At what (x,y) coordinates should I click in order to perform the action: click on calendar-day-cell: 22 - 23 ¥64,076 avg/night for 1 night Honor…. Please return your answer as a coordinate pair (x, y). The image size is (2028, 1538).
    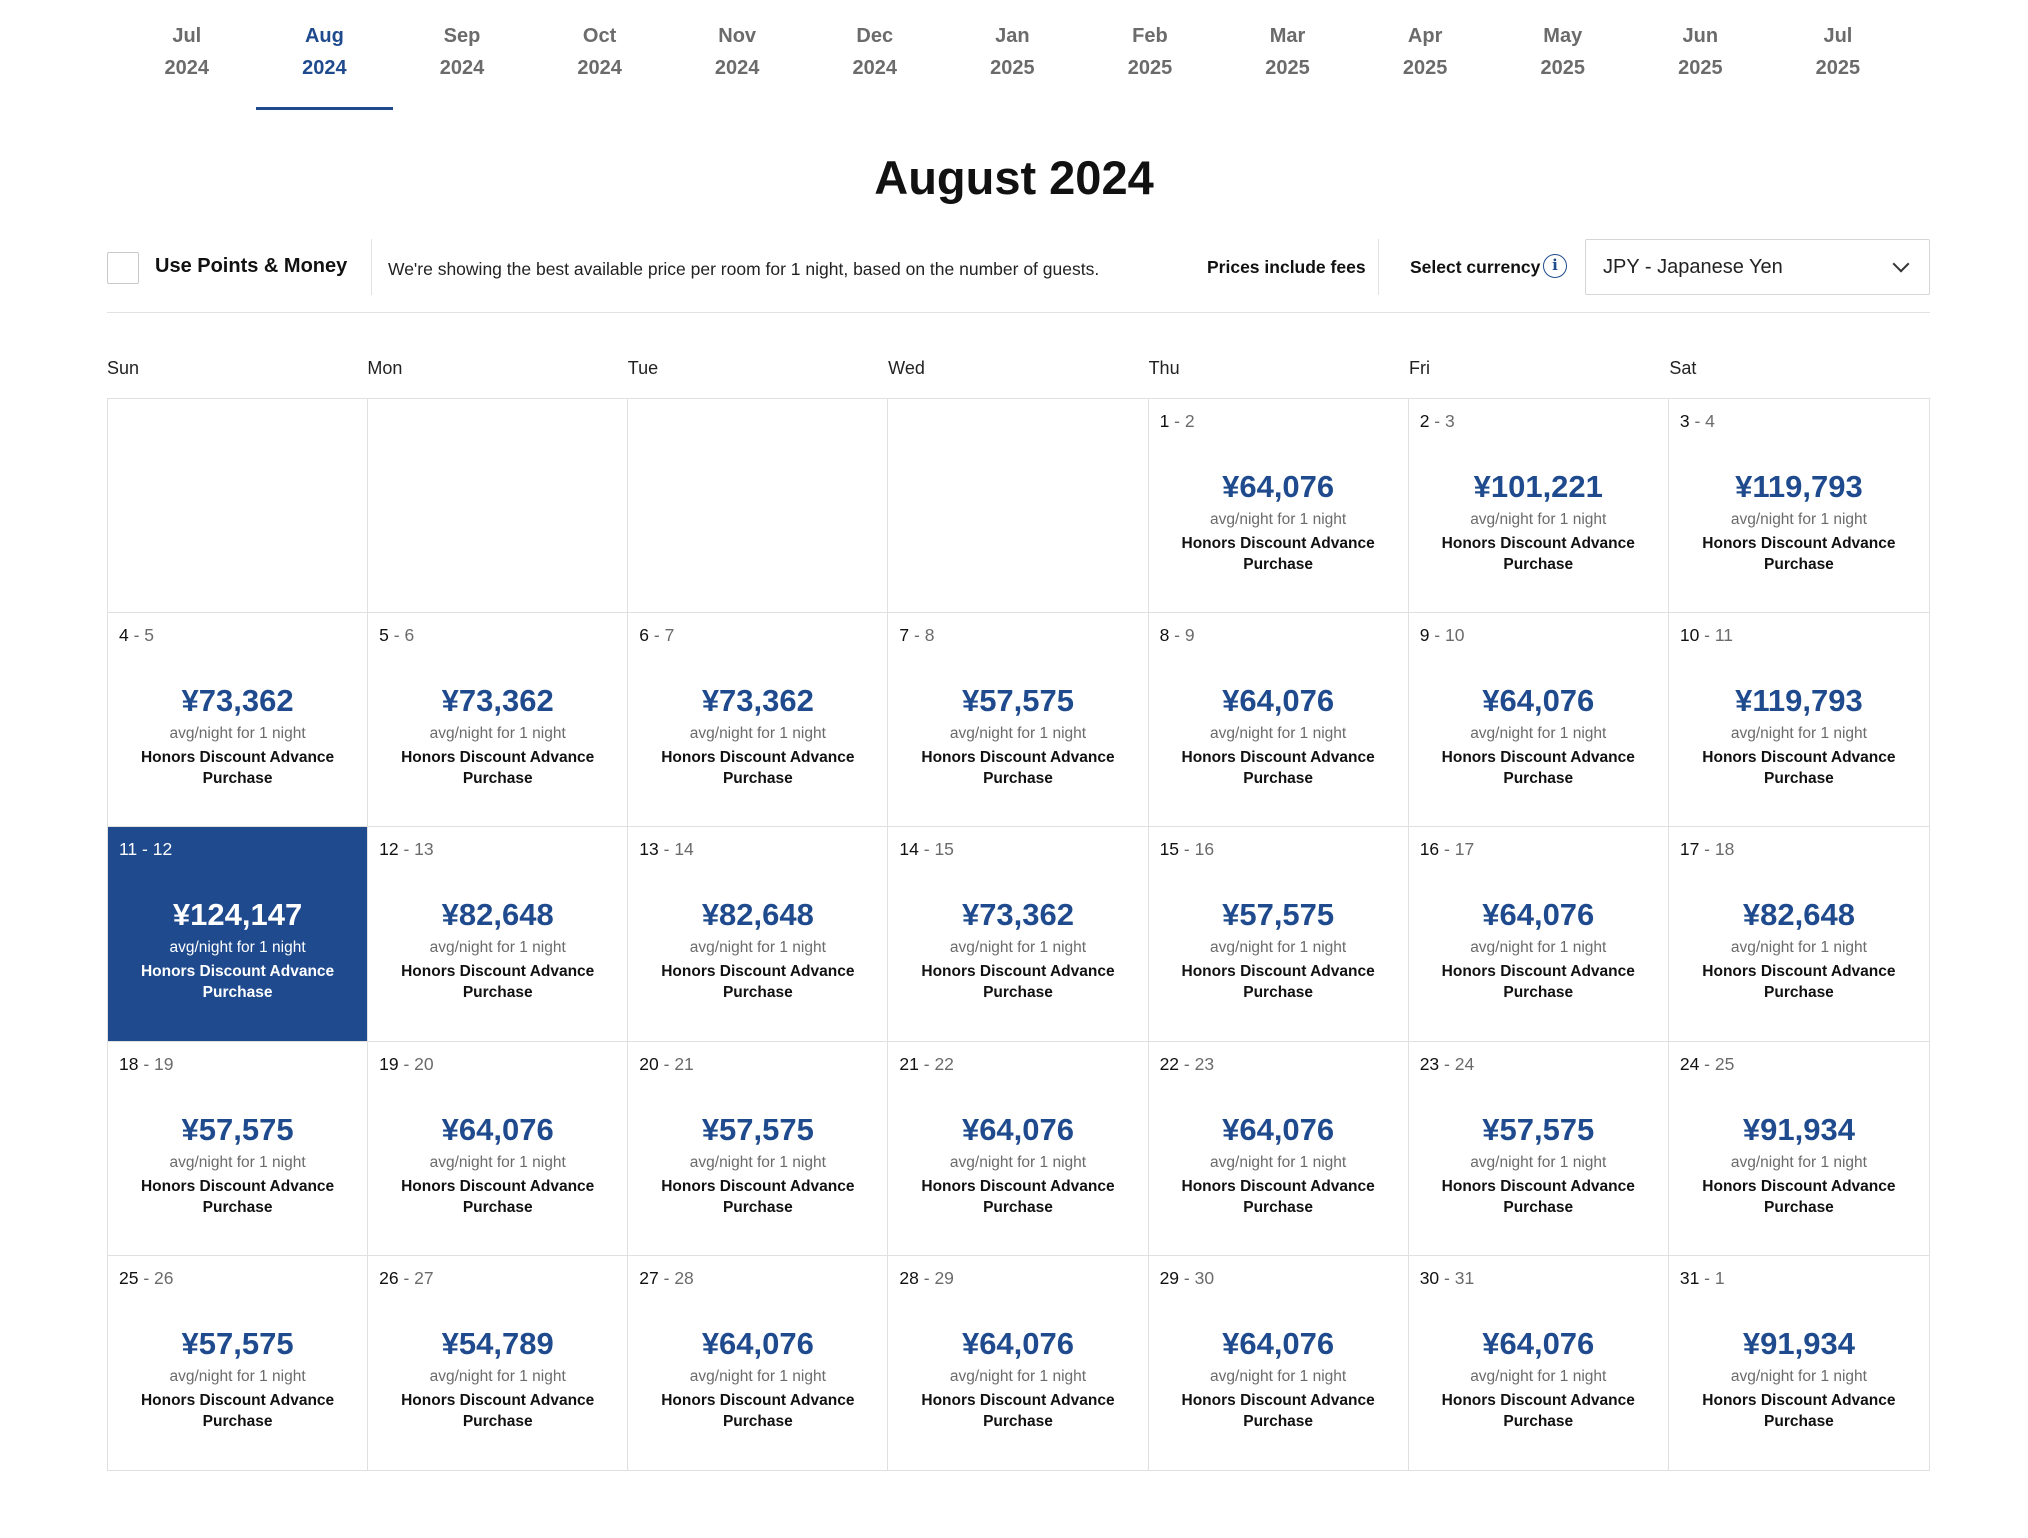
    Looking at the image, I should click on (1278, 1148).